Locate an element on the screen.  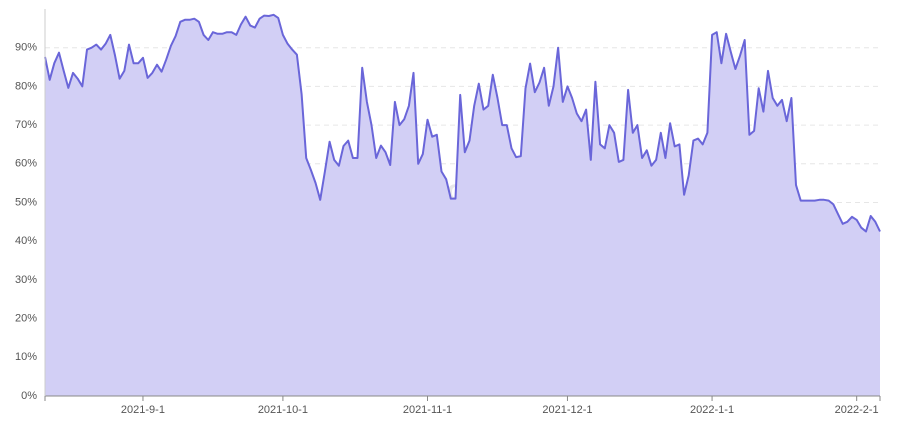
y-tick-label: 40% is located at coordinates (26, 241).